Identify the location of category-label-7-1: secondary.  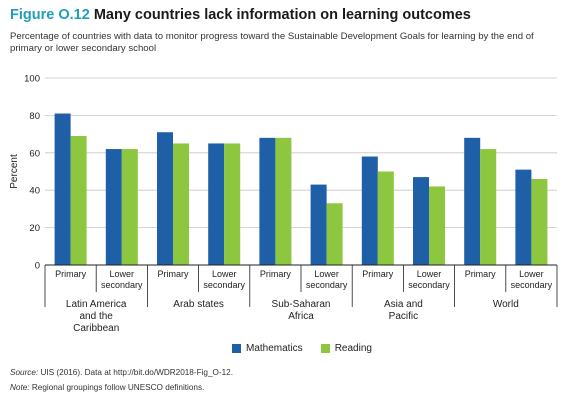
(429, 285).